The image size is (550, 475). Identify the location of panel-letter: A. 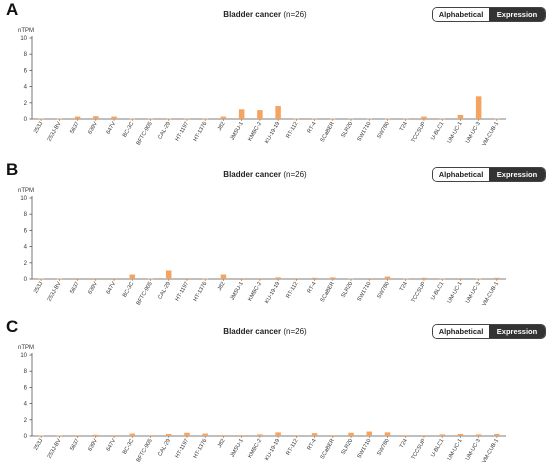
(12, 9).